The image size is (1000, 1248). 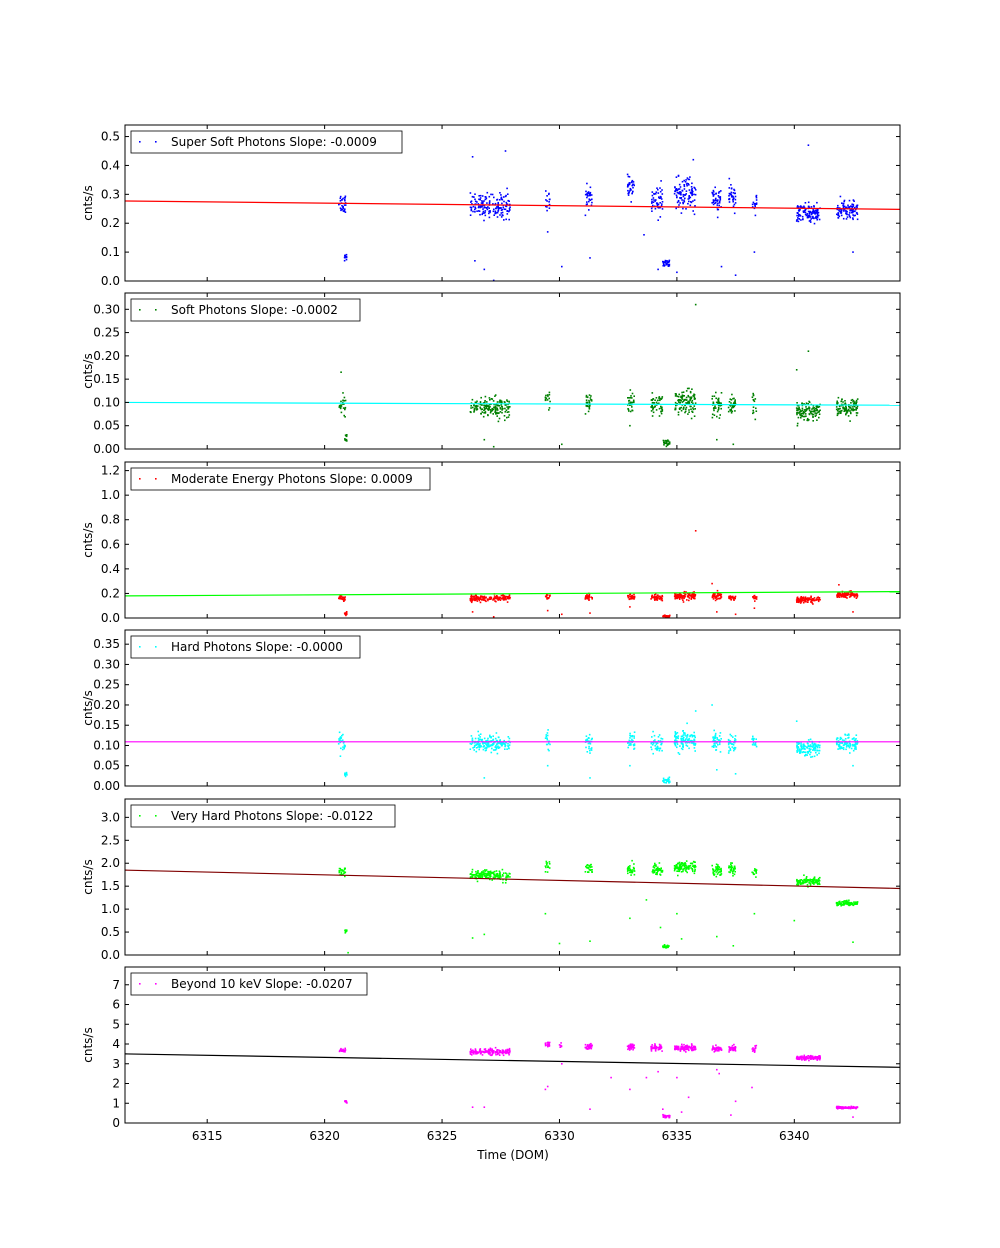 What do you see at coordinates (245, 310) in the screenshot?
I see `legend-box` at bounding box center [245, 310].